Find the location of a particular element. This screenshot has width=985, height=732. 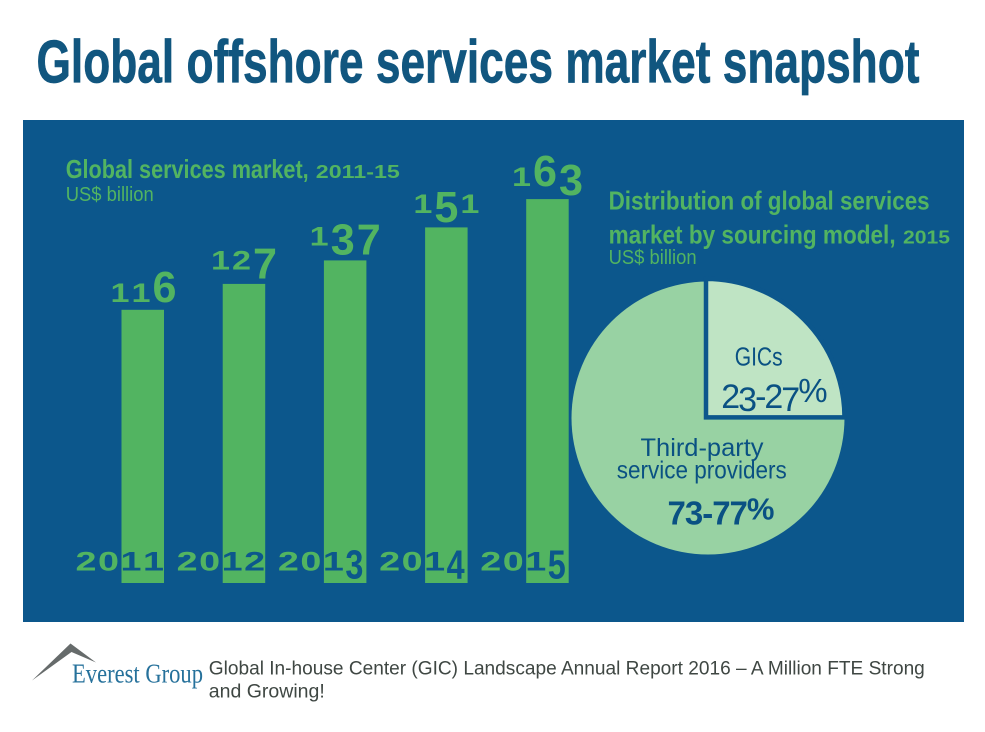

svg-text:Global offshore services marke: Global offshore services market snapshot is located at coordinates (478, 62).